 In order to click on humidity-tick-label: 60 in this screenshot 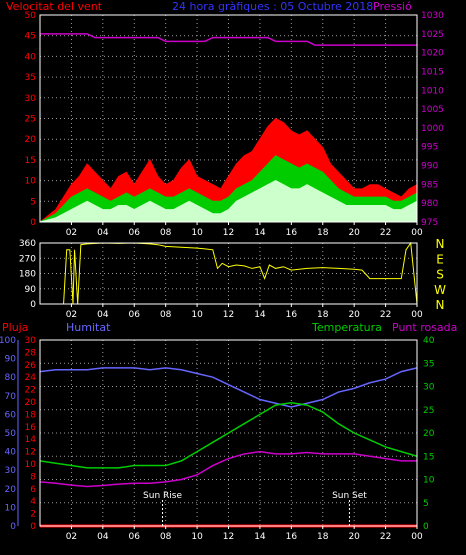, I will do `click(11, 415)`.